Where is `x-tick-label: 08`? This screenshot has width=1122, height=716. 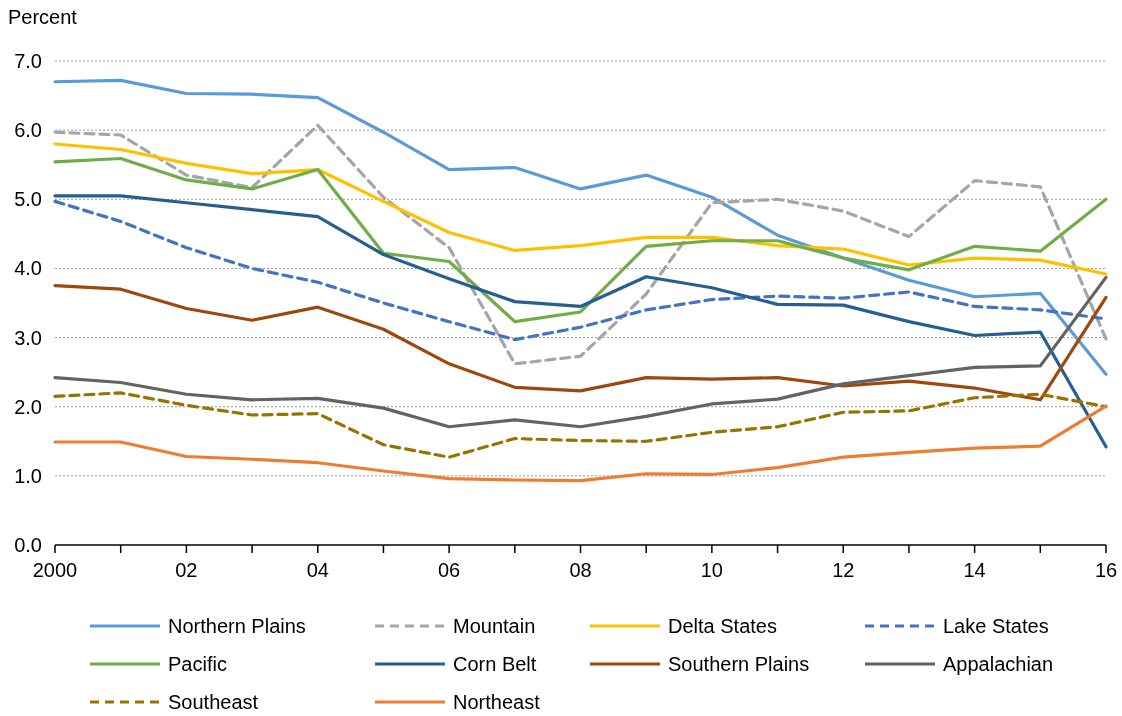 x-tick-label: 08 is located at coordinates (580, 570).